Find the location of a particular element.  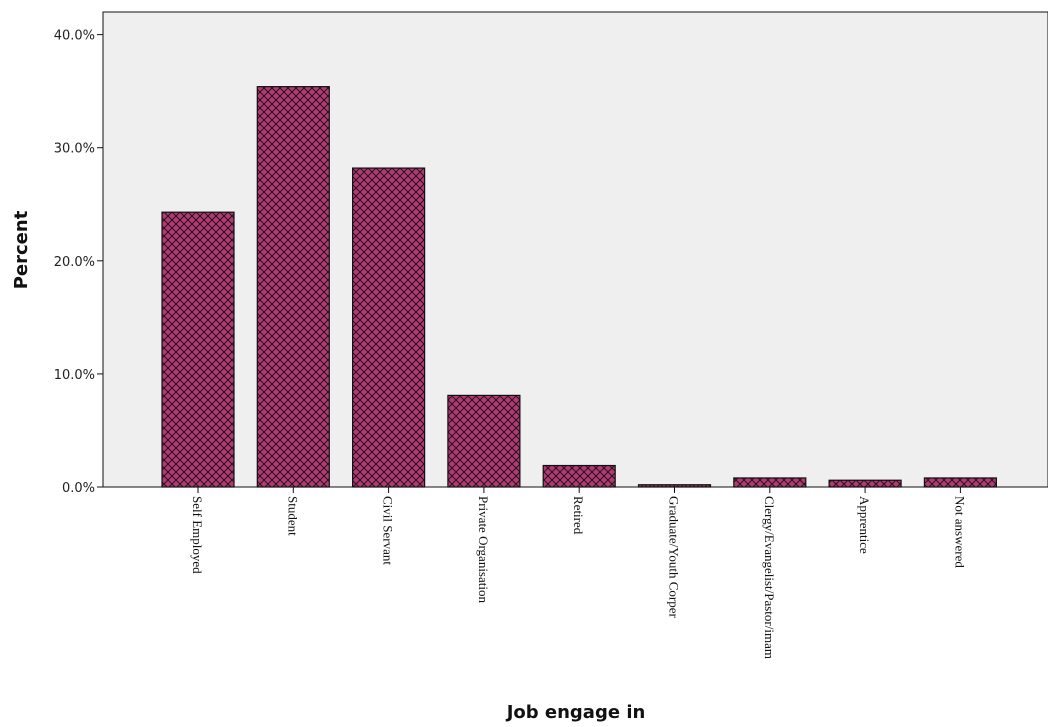

x-tick-label: Retired is located at coordinates (578, 515).